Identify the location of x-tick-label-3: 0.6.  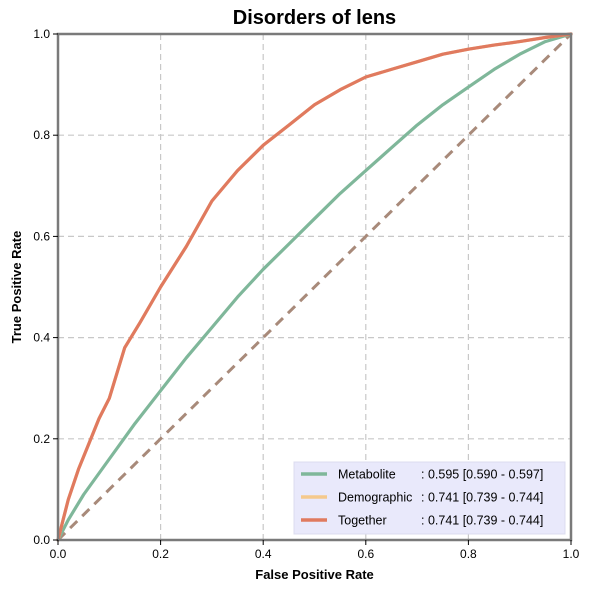
(365, 554).